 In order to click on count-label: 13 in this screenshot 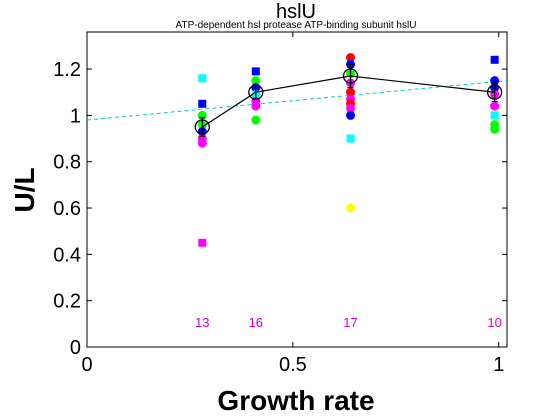, I will do `click(202, 322)`.